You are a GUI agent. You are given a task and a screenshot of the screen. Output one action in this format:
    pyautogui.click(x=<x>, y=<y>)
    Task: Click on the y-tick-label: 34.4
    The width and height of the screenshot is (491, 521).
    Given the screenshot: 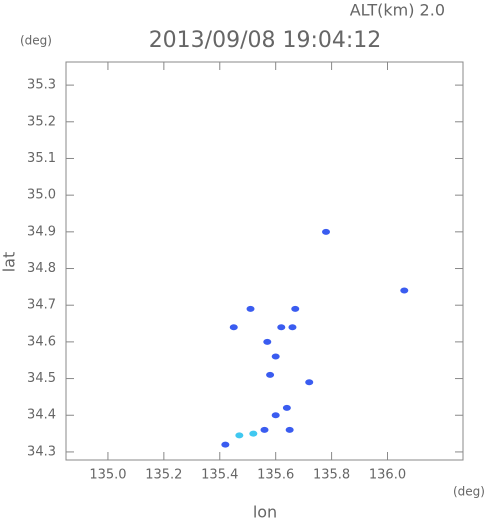 What is the action you would take?
    pyautogui.click(x=41, y=415)
    